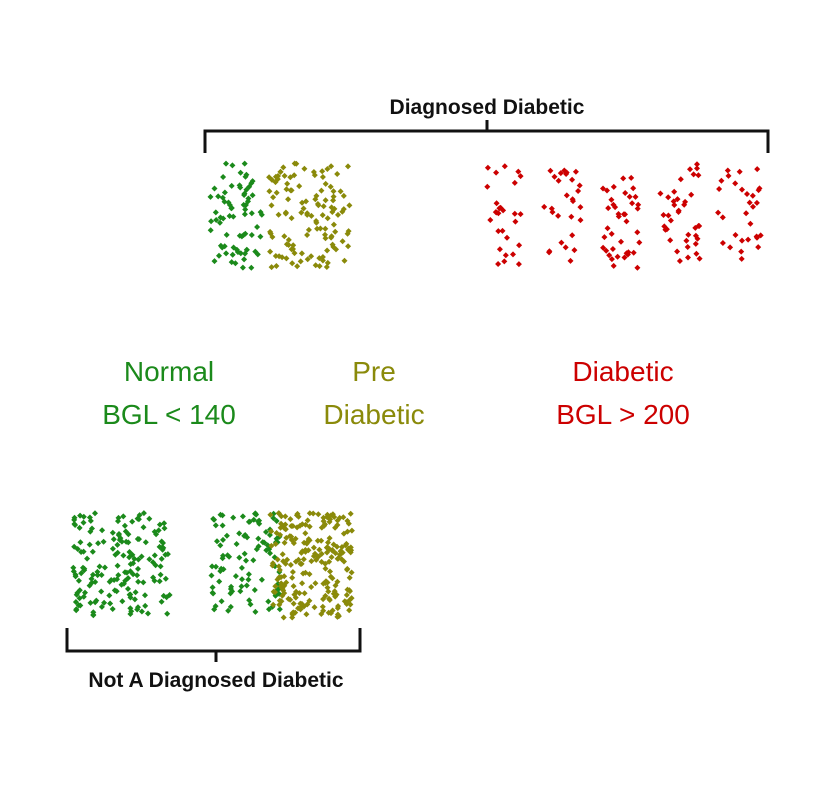 The image size is (813, 807). What do you see at coordinates (215, 680) in the screenshot?
I see `not-diagnosed-bracket-label: Not A Diagnosed Diabetic` at bounding box center [215, 680].